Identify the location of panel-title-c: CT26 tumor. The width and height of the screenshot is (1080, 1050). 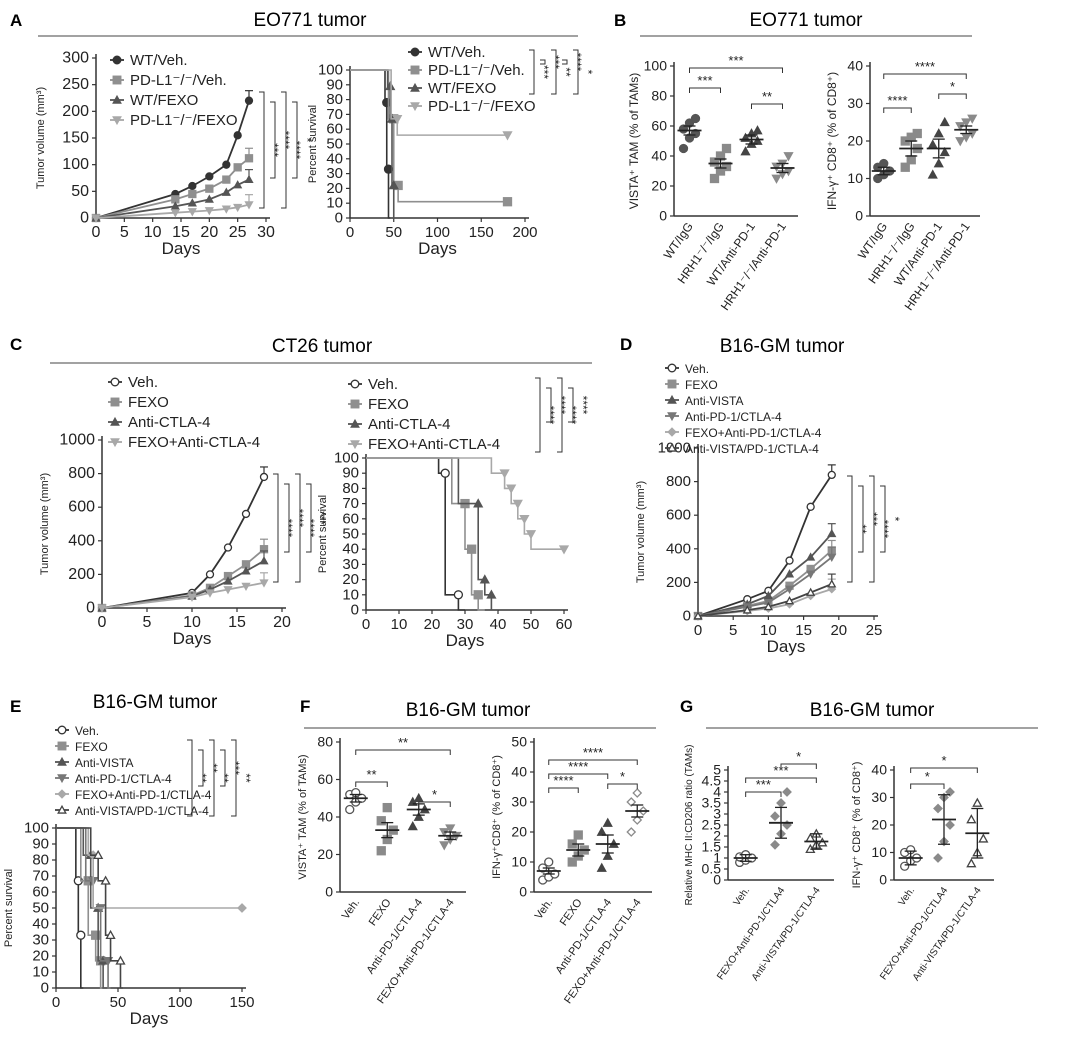
(322, 346).